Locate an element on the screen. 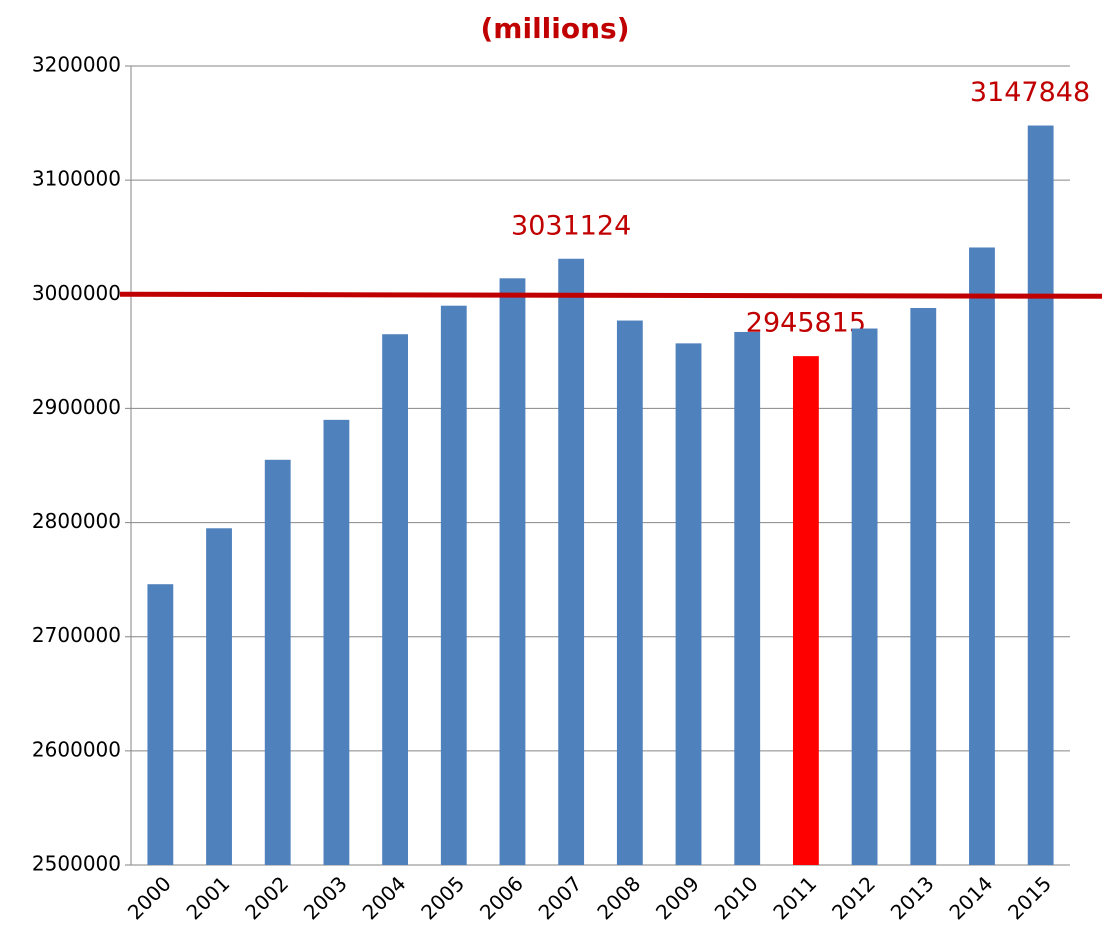 This screenshot has width=1110, height=948. y-tick-label: 2800000 is located at coordinates (76, 521).